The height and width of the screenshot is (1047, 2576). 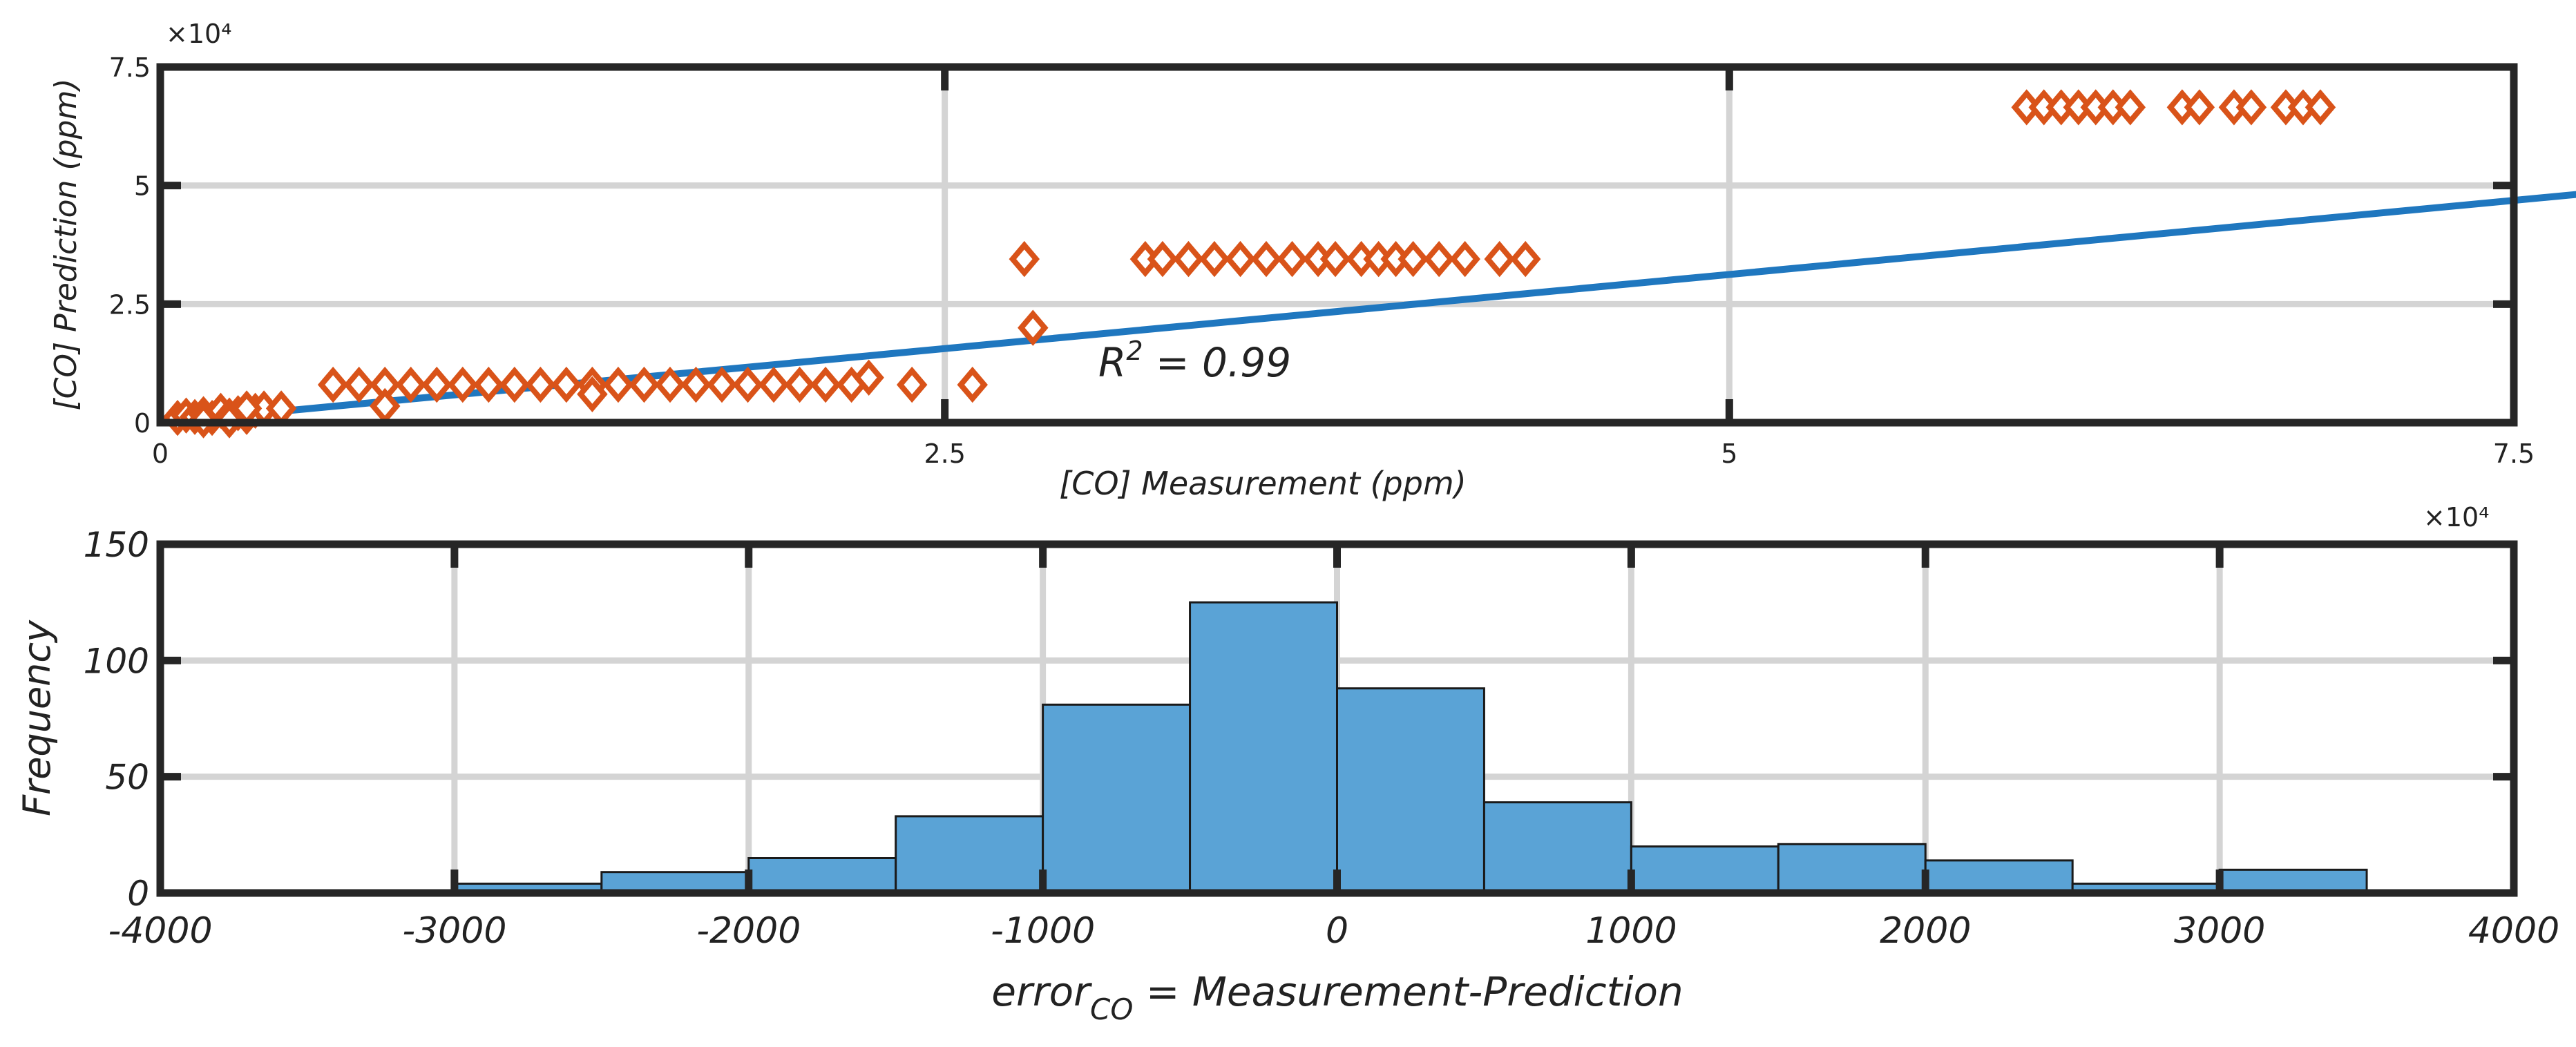 What do you see at coordinates (748, 931) in the screenshot?
I see `histogram-x-tick-label: -2000` at bounding box center [748, 931].